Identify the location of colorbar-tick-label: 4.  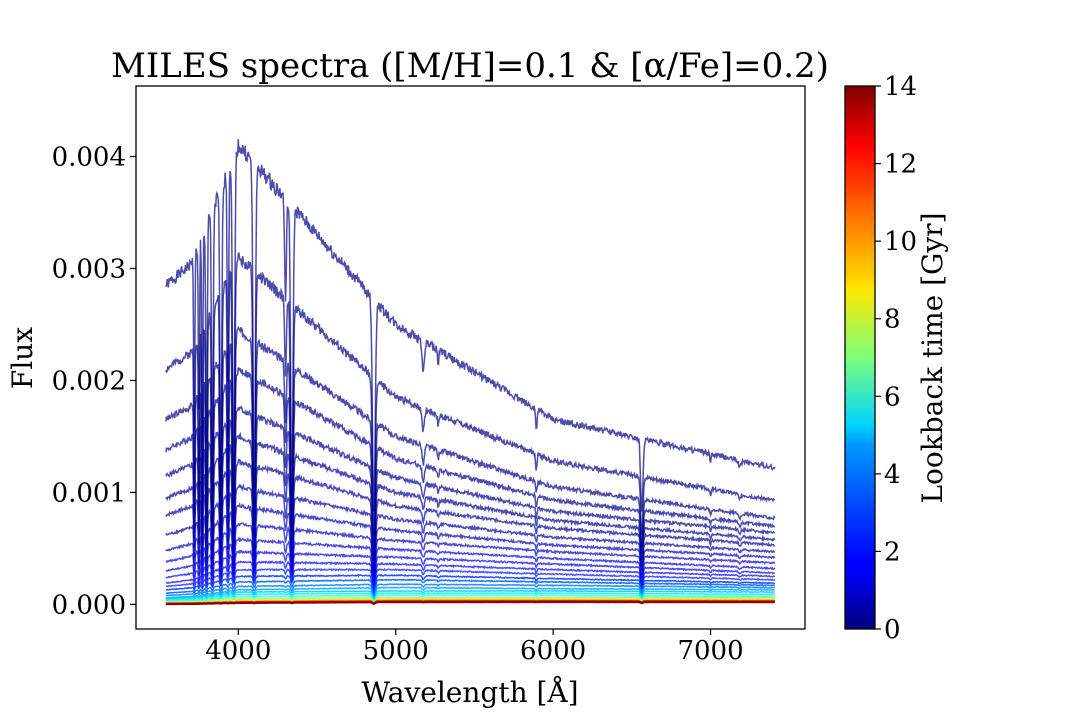
(892, 475).